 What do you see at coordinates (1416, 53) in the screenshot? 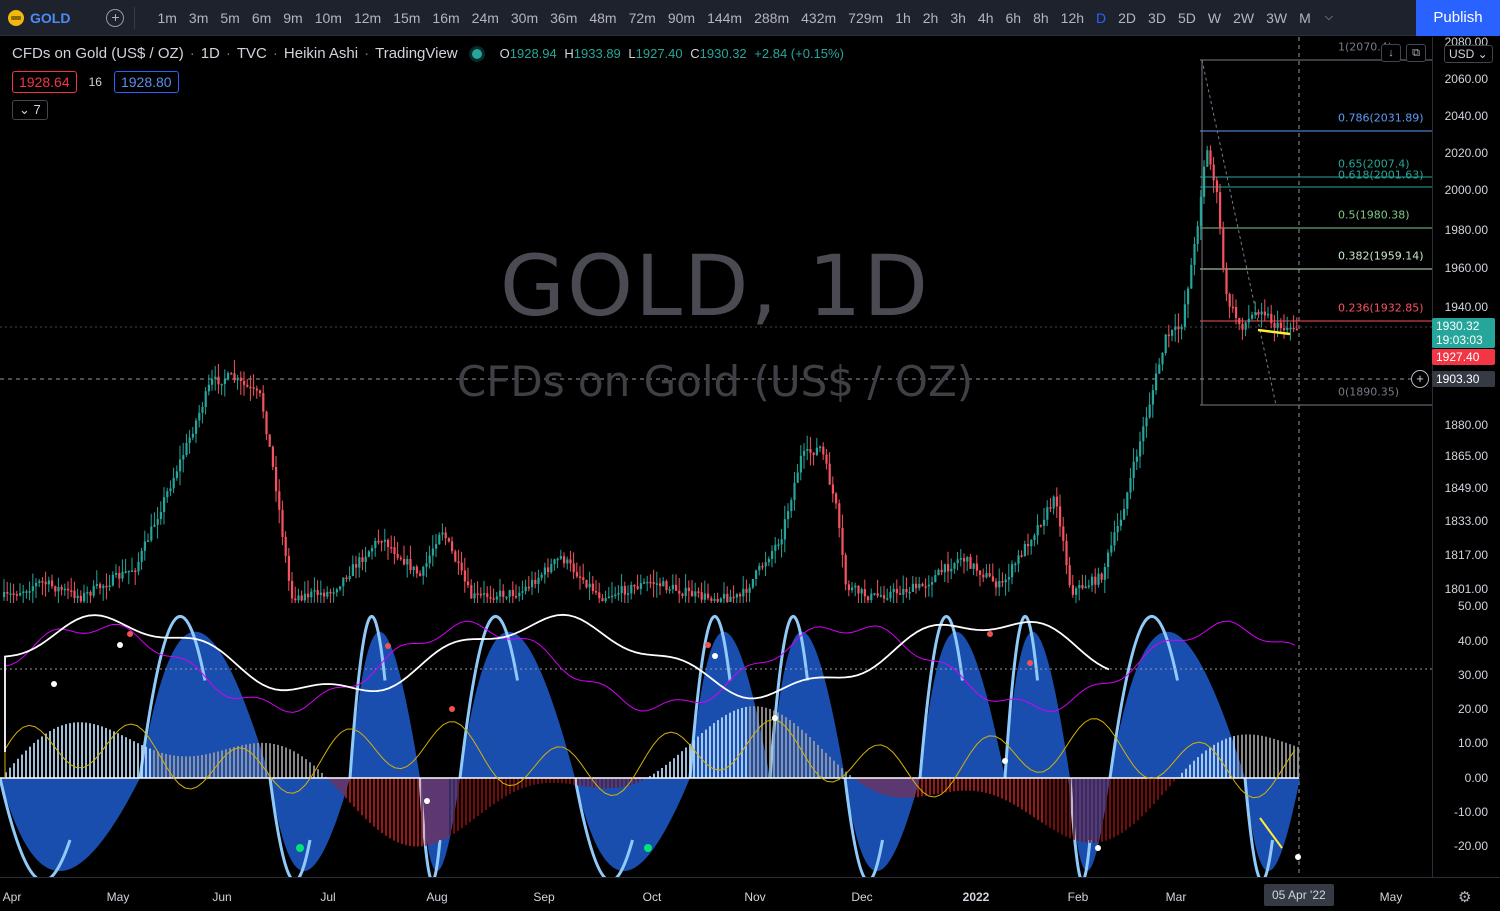
I see `restore-icon: ⧉` at bounding box center [1416, 53].